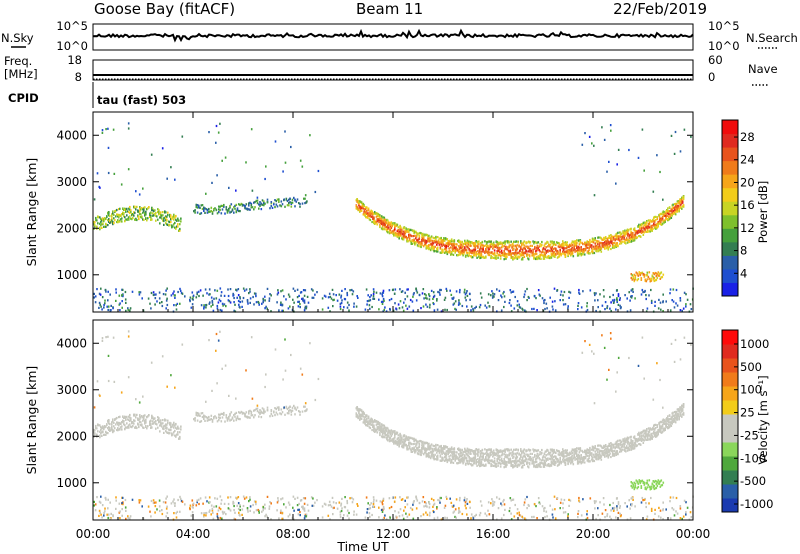 This screenshot has width=800, height=554. Describe the element at coordinates (71, 228) in the screenshot. I see `y-tick-label: 2000` at that location.